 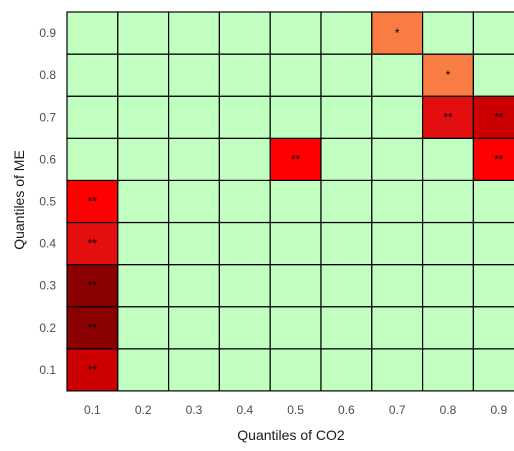 What do you see at coordinates (92, 159) in the screenshot?
I see `heatmap-cell-x0.1-y0.6` at bounding box center [92, 159].